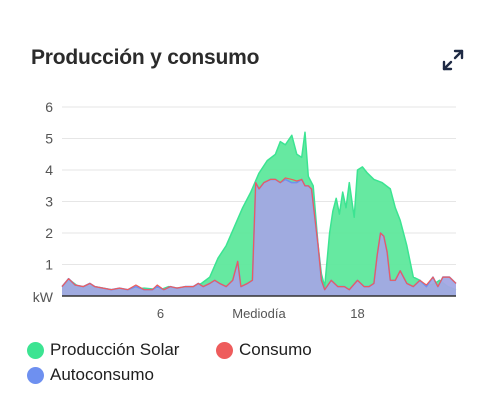 This screenshot has height=414, width=500. What do you see at coordinates (115, 349) in the screenshot?
I see `legend-label-produccion: Producción Solar` at bounding box center [115, 349].